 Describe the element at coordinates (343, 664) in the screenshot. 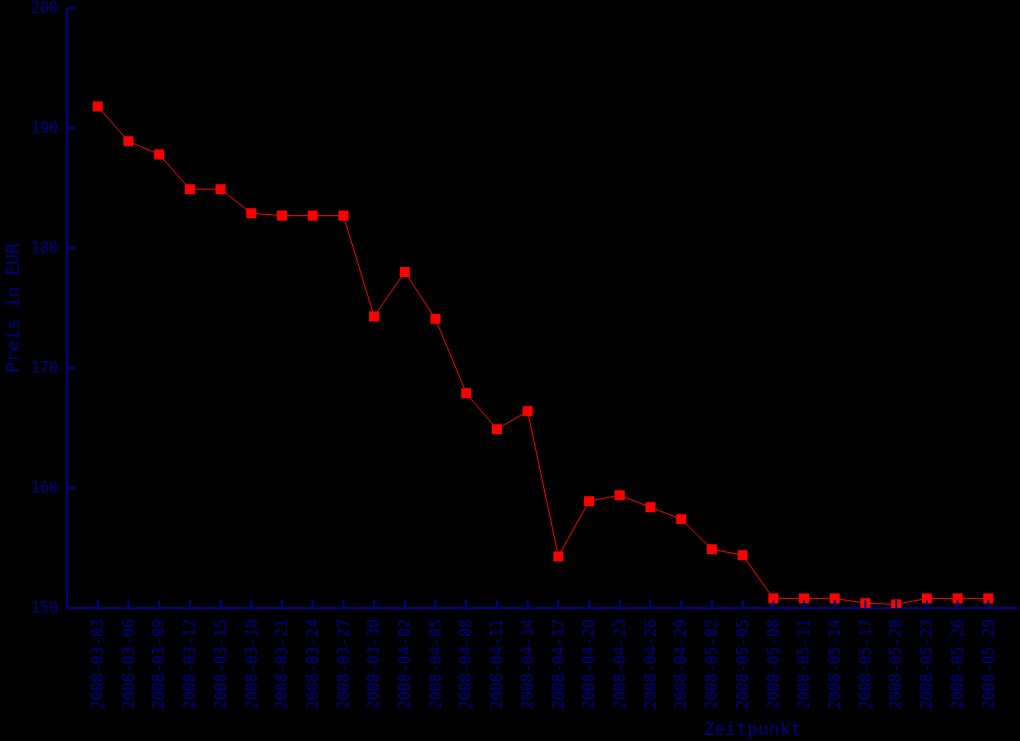

I see `x-tick-label: 2008-03-27` at that location.